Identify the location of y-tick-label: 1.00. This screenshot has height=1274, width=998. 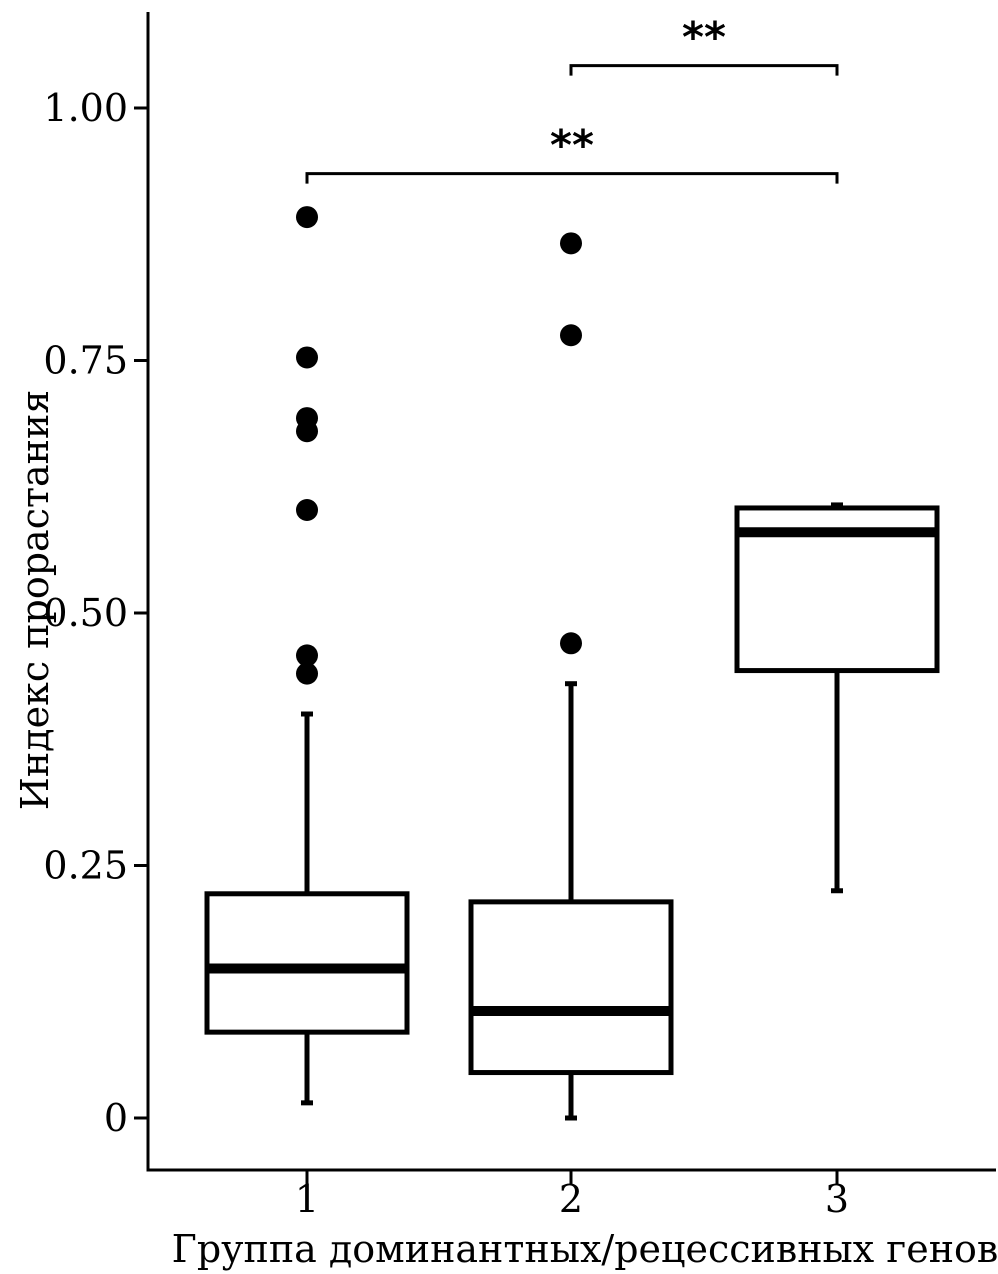
(85, 108).